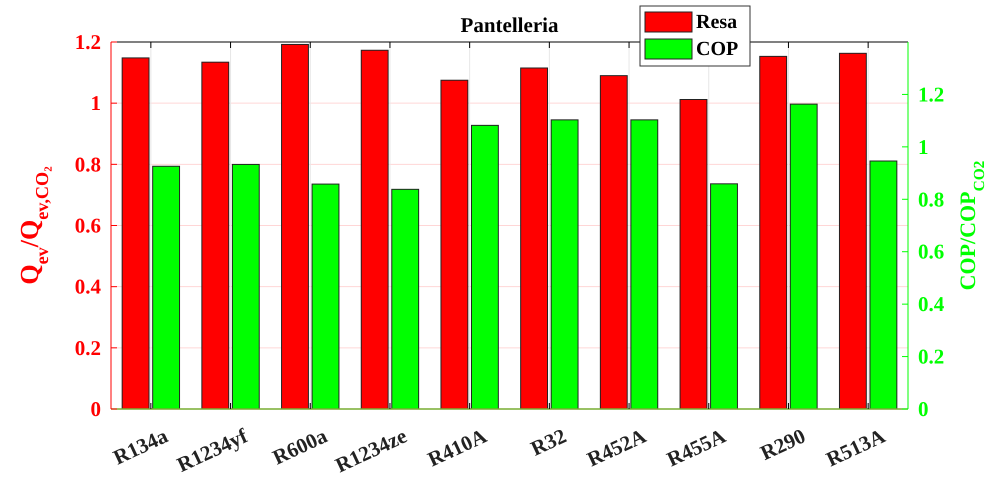 The image size is (995, 489). I want to click on x-tick-label: R32, so click(548, 442).